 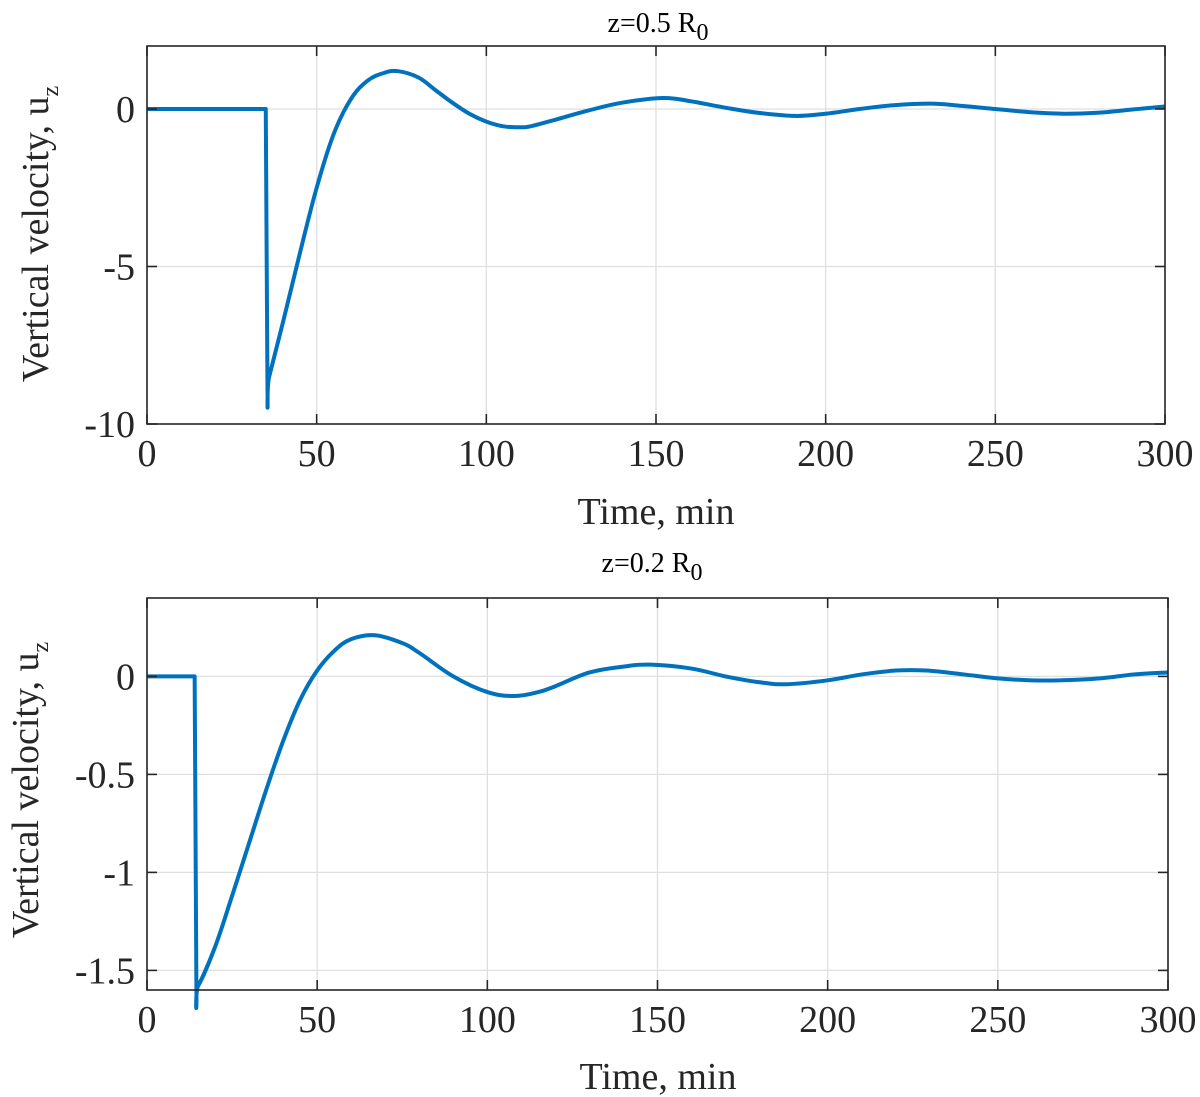 What do you see at coordinates (105, 775) in the screenshot?
I see `y-tick-label: -0.5` at bounding box center [105, 775].